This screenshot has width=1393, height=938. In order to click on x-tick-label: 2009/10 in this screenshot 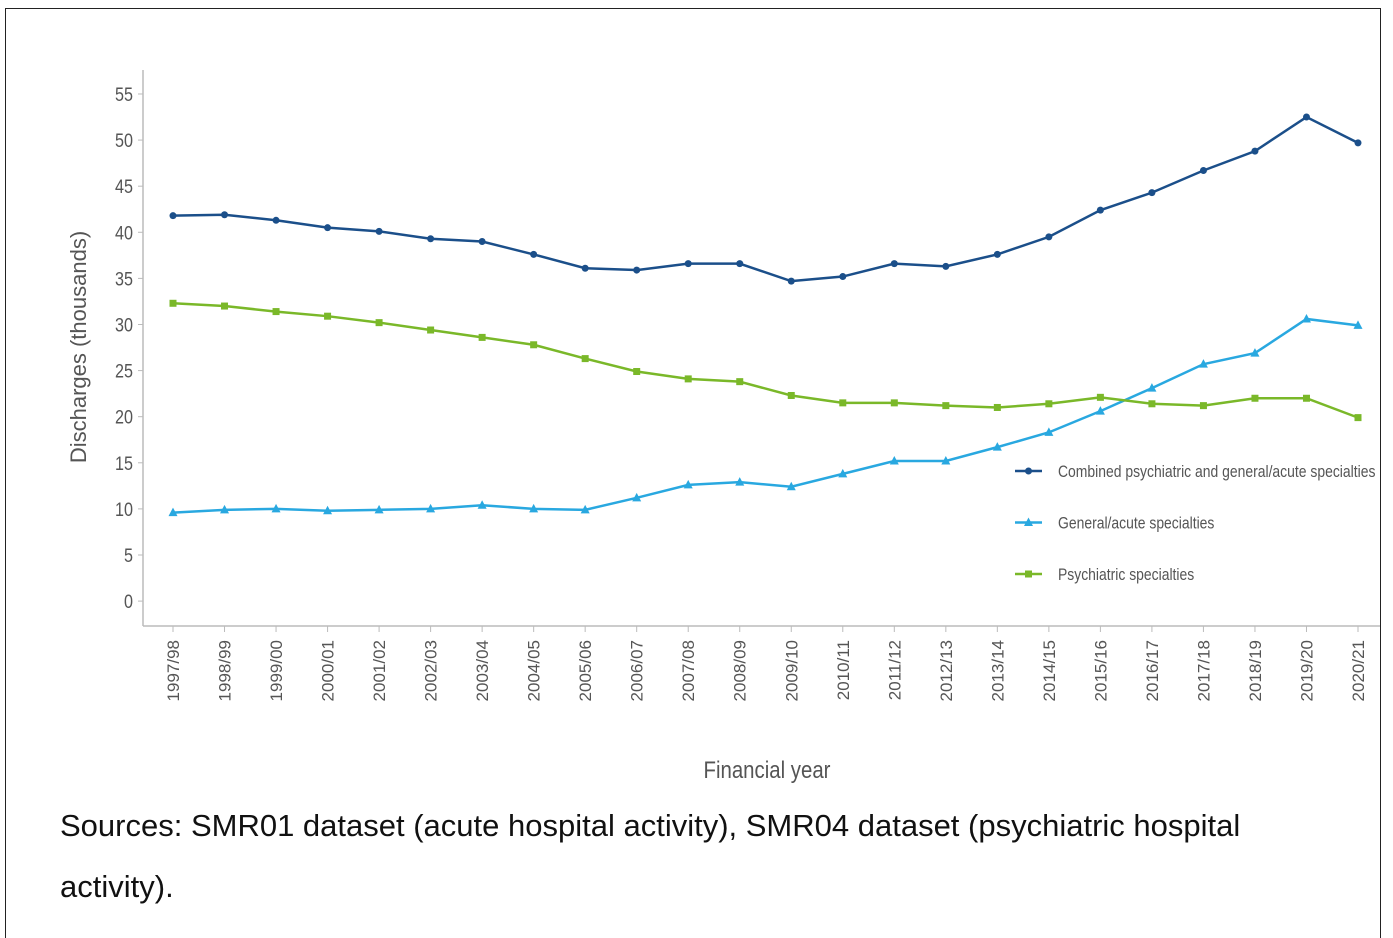, I will do `click(791, 670)`.